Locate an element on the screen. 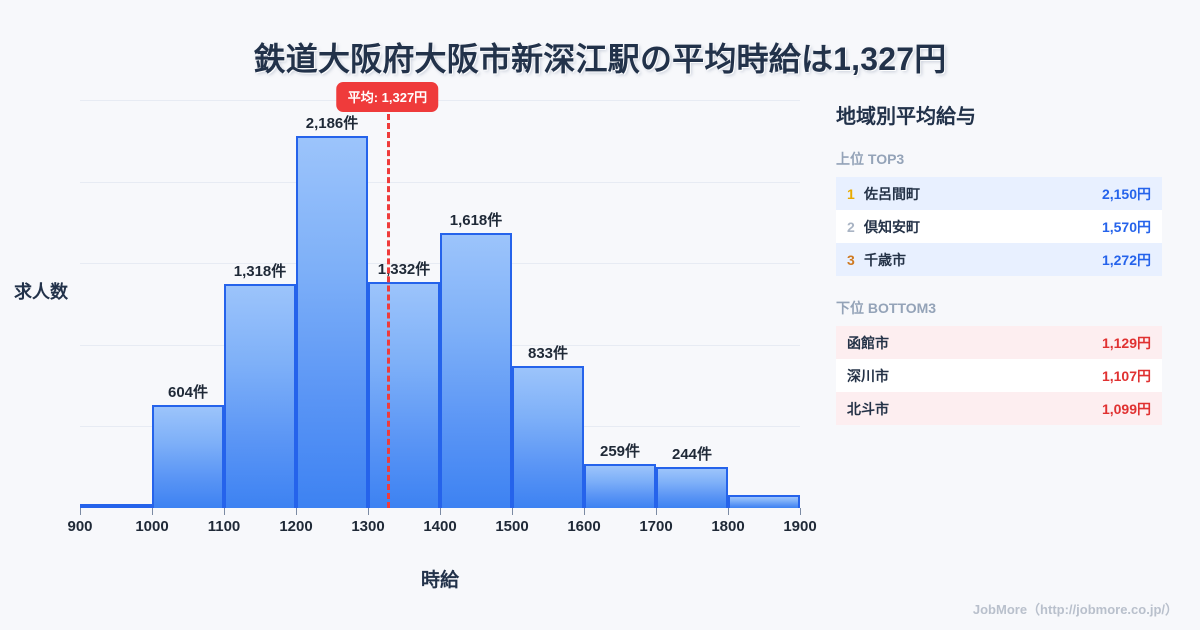  region-wage: 1,107円 is located at coordinates (1126, 375).